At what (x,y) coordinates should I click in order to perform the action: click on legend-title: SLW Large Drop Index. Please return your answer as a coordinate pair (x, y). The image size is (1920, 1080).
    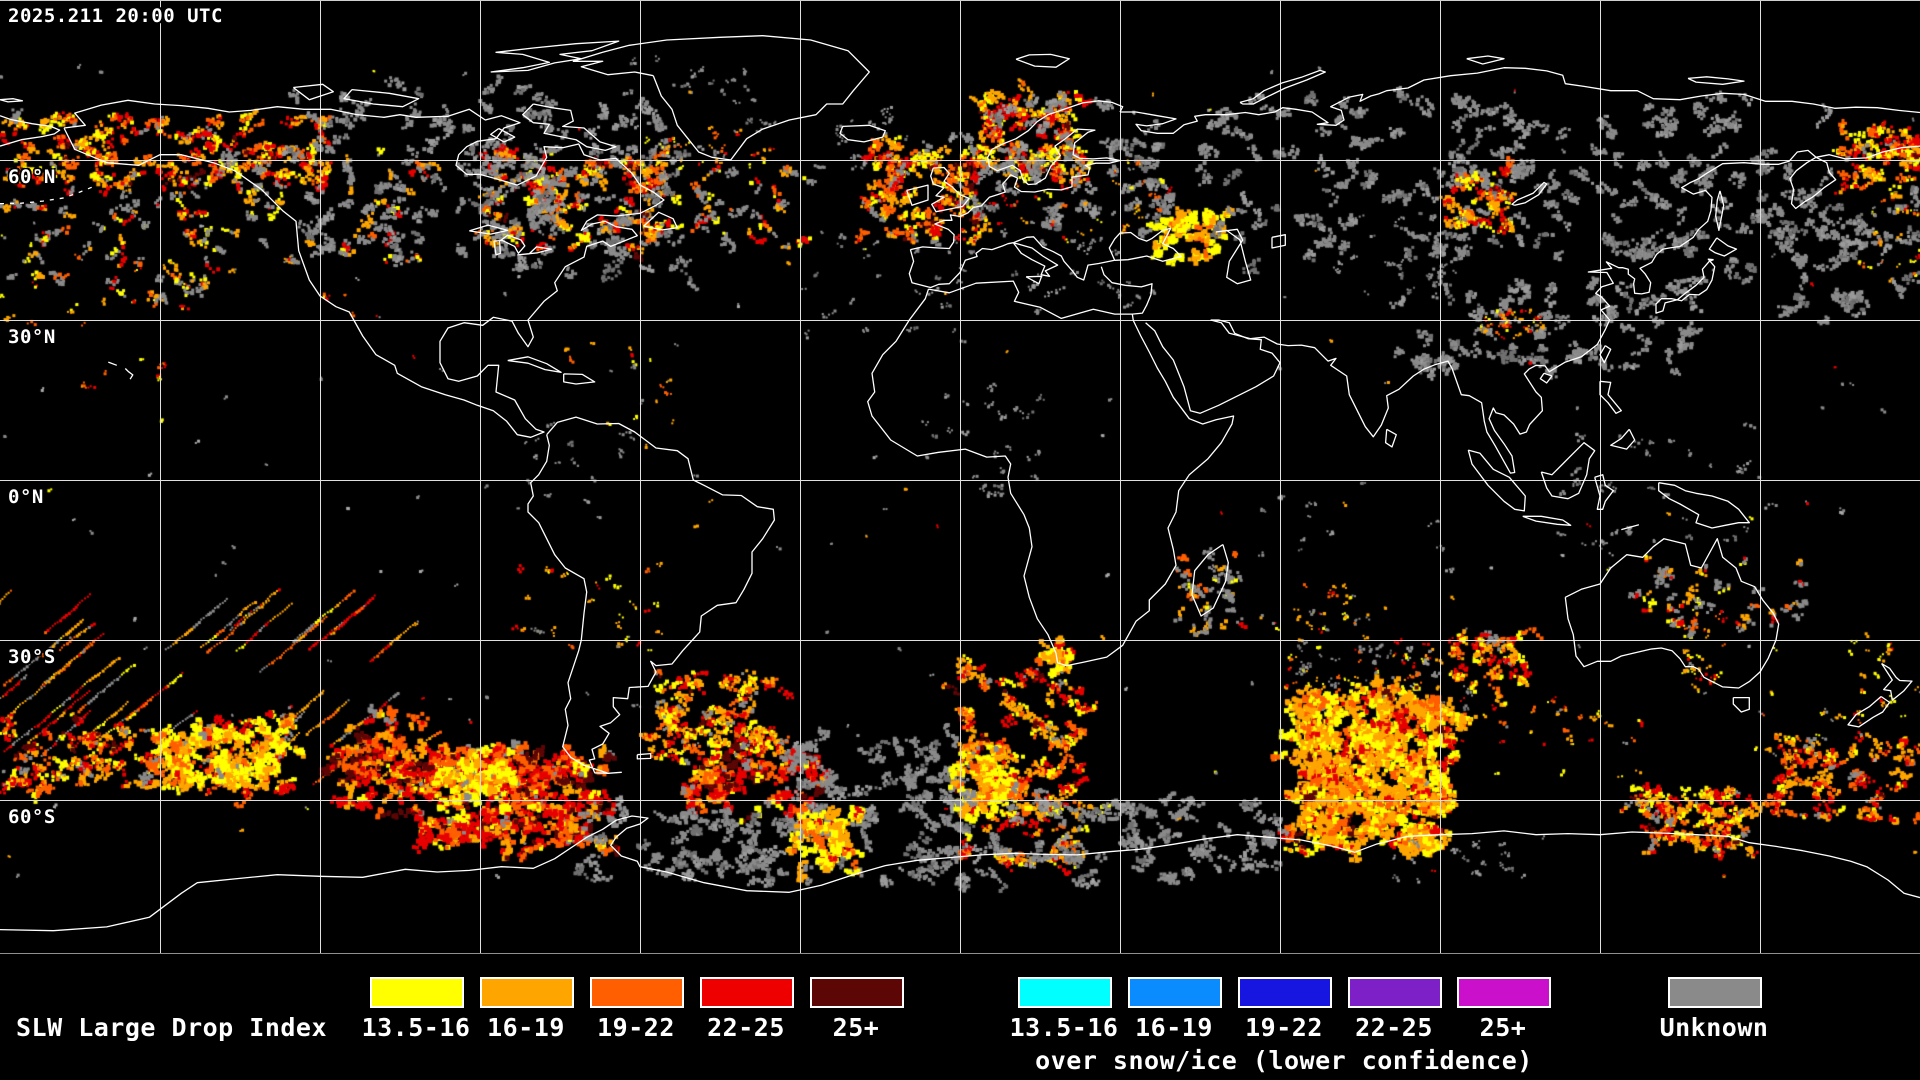
    Looking at the image, I should click on (172, 1027).